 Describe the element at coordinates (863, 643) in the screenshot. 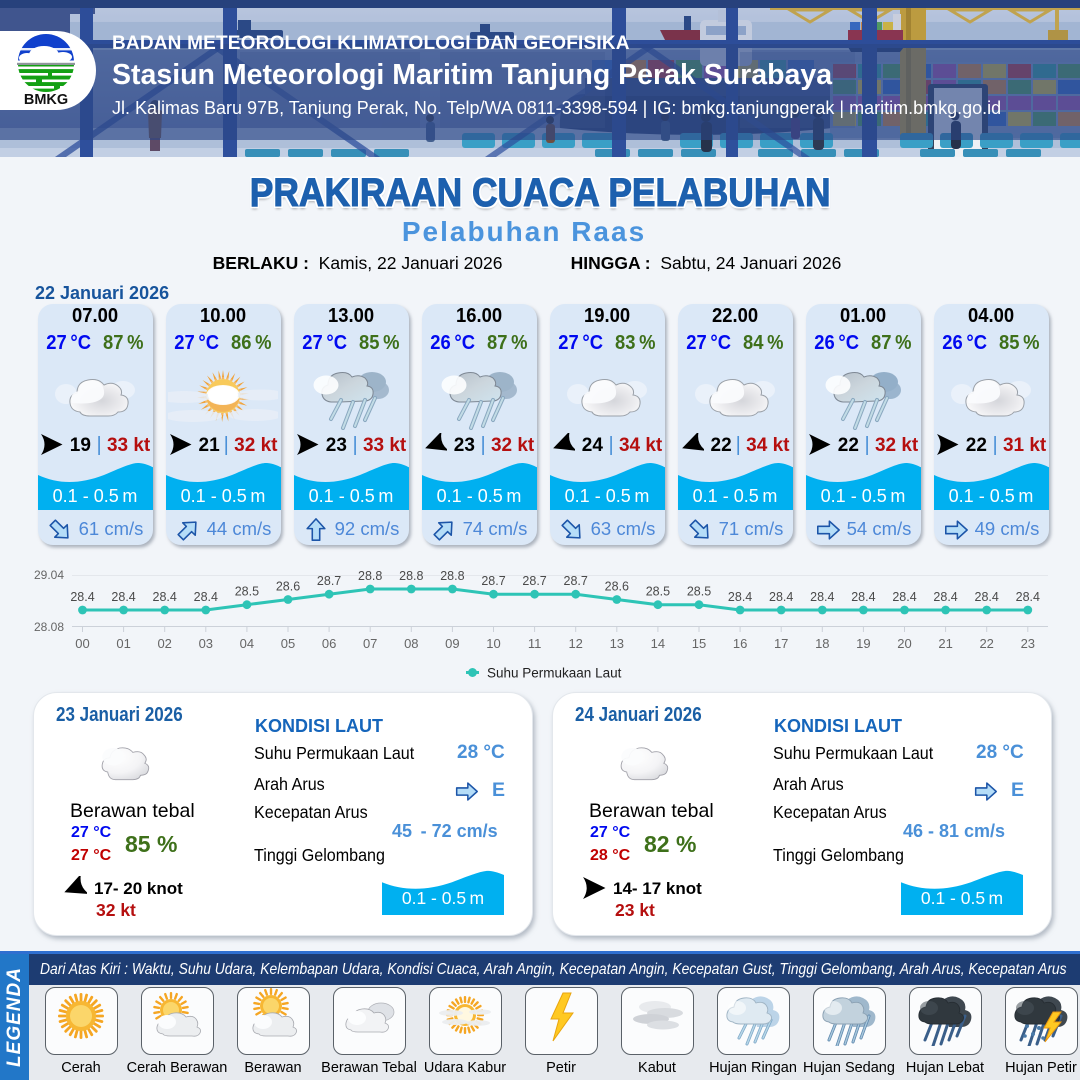

I see `svg-text: 19` at that location.